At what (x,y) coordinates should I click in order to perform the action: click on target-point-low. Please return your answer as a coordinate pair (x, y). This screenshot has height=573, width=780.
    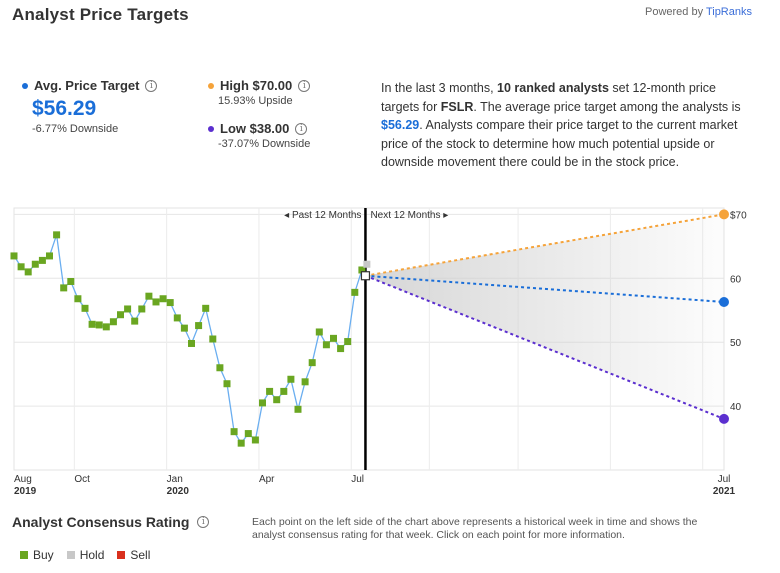
    Looking at the image, I should click on (724, 418).